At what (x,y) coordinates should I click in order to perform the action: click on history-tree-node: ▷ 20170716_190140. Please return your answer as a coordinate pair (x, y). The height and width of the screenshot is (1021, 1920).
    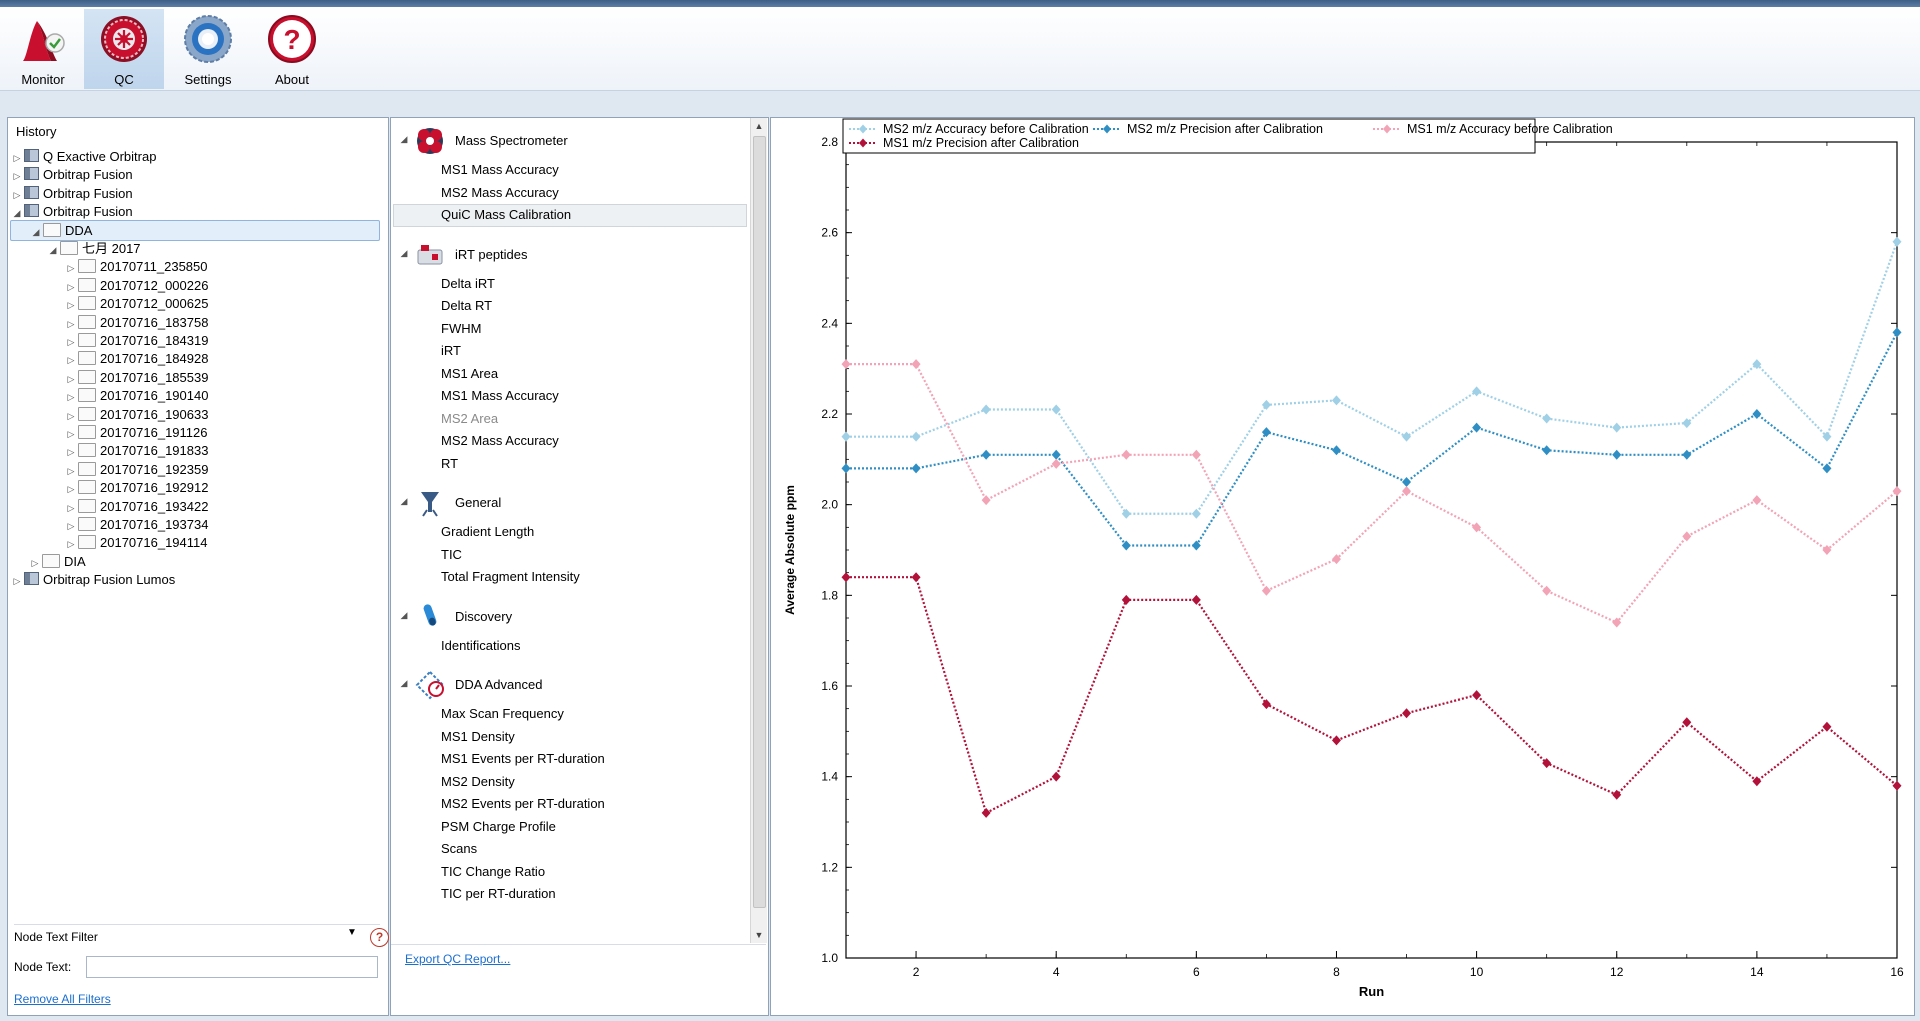
    Looking at the image, I should click on (136, 396).